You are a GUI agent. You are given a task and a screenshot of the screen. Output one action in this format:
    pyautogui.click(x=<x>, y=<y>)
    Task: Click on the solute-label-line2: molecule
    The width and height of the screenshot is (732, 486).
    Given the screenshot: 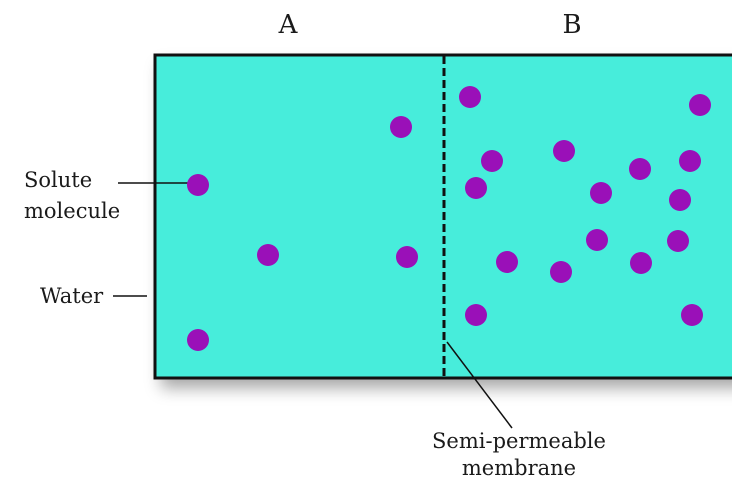 What is the action you would take?
    pyautogui.click(x=72, y=211)
    